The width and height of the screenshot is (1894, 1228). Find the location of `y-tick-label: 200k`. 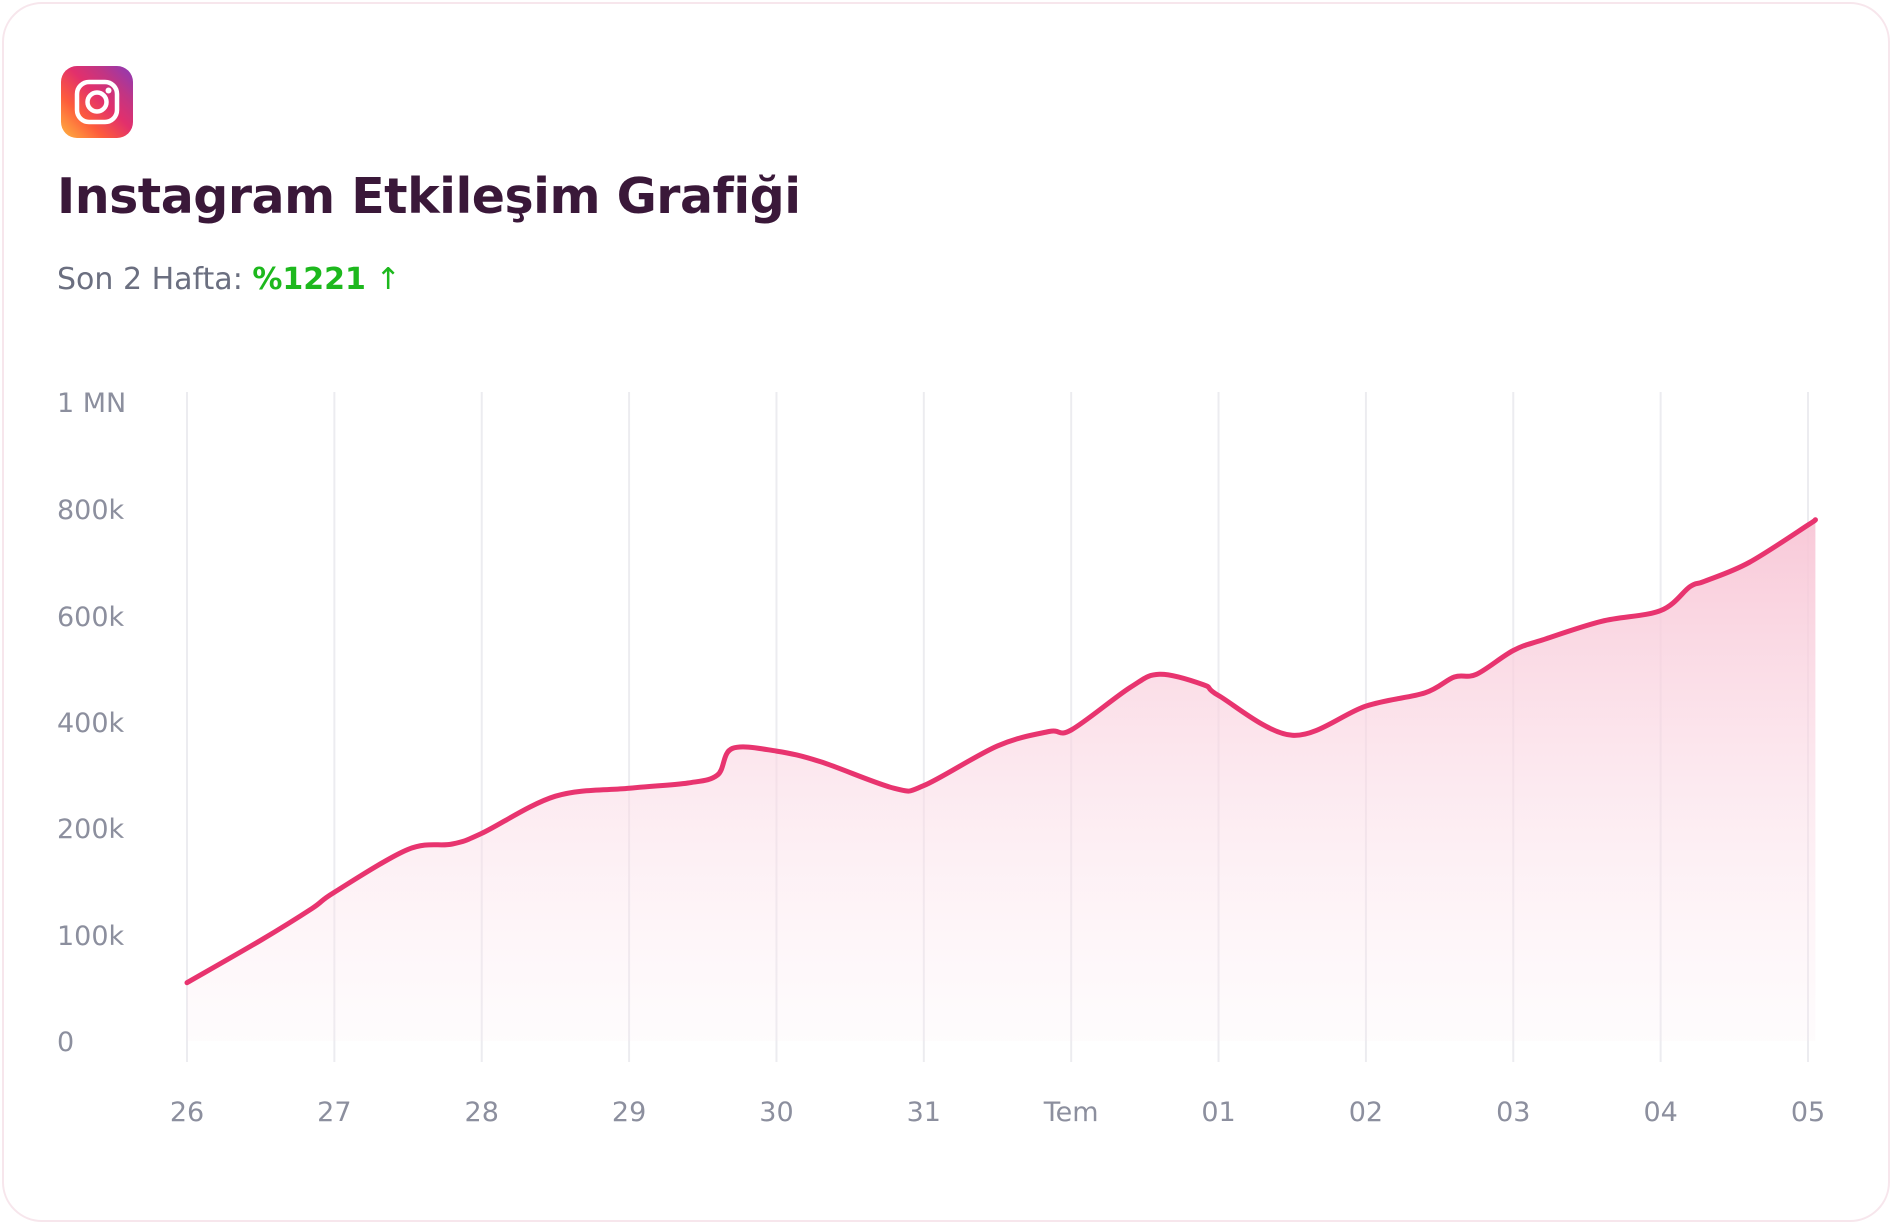

y-tick-label: 200k is located at coordinates (91, 829).